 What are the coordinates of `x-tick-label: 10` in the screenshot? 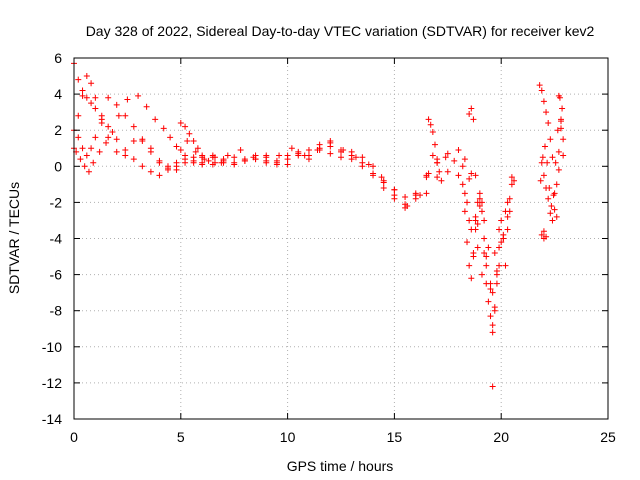 It's located at (288, 437).